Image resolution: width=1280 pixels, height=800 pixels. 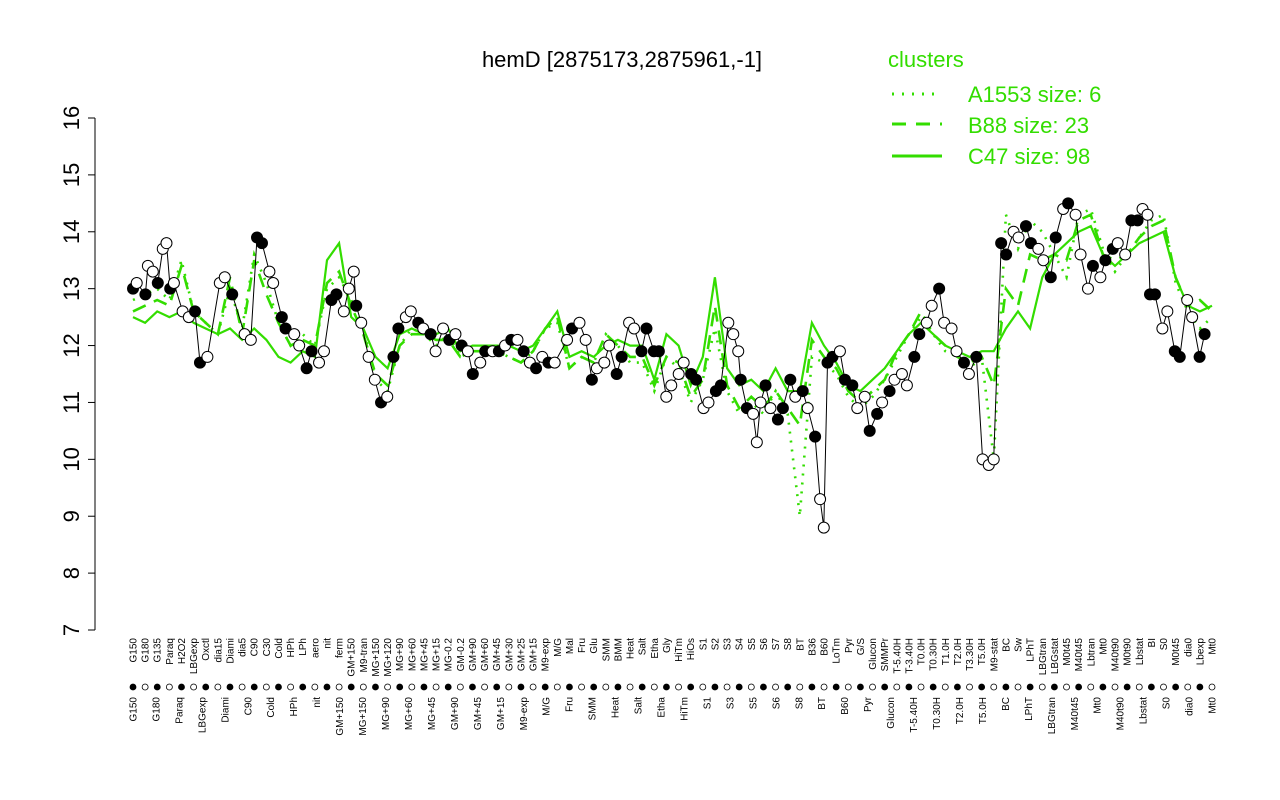 I want to click on x-tick-label: M9-exp, so click(x=524, y=714).